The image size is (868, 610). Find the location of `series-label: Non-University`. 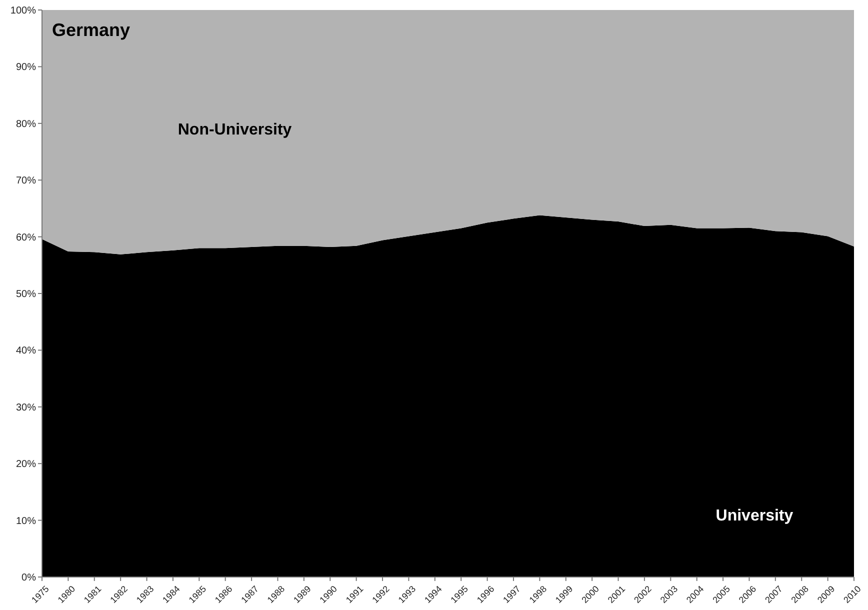

series-label: Non-University is located at coordinates (235, 130).